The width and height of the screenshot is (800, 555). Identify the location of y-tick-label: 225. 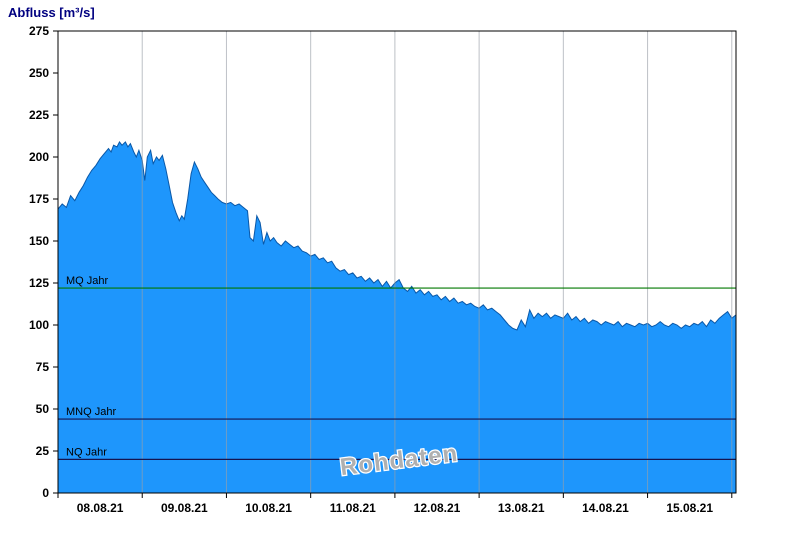
(39, 115).